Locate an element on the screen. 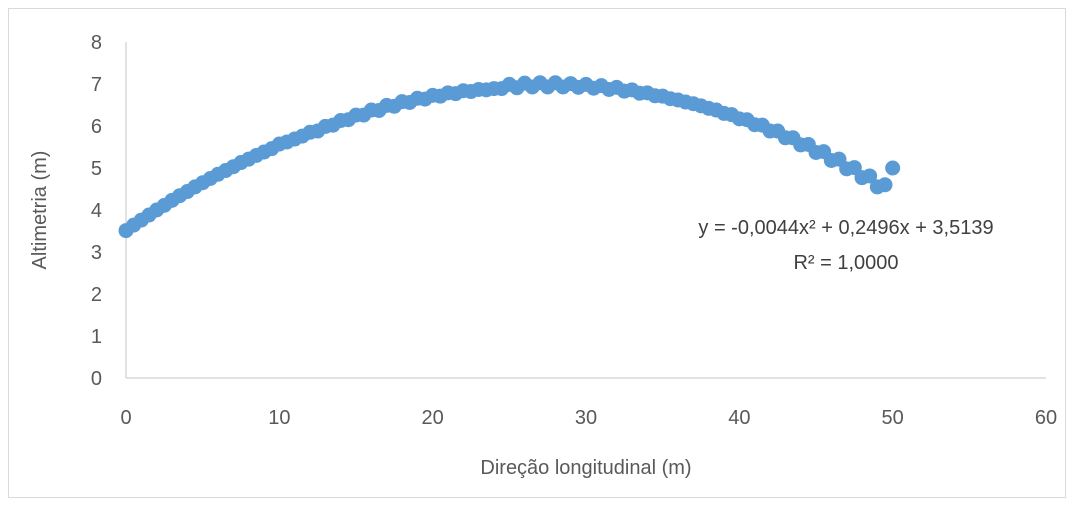  y-tick-label: 0 is located at coordinates (96, 379).